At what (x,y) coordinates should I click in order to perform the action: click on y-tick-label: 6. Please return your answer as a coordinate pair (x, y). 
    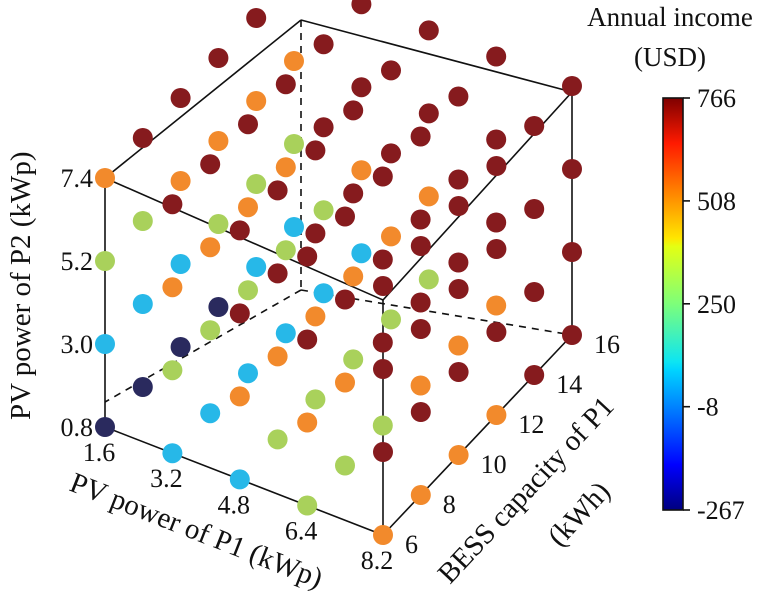
    Looking at the image, I should click on (411, 544).